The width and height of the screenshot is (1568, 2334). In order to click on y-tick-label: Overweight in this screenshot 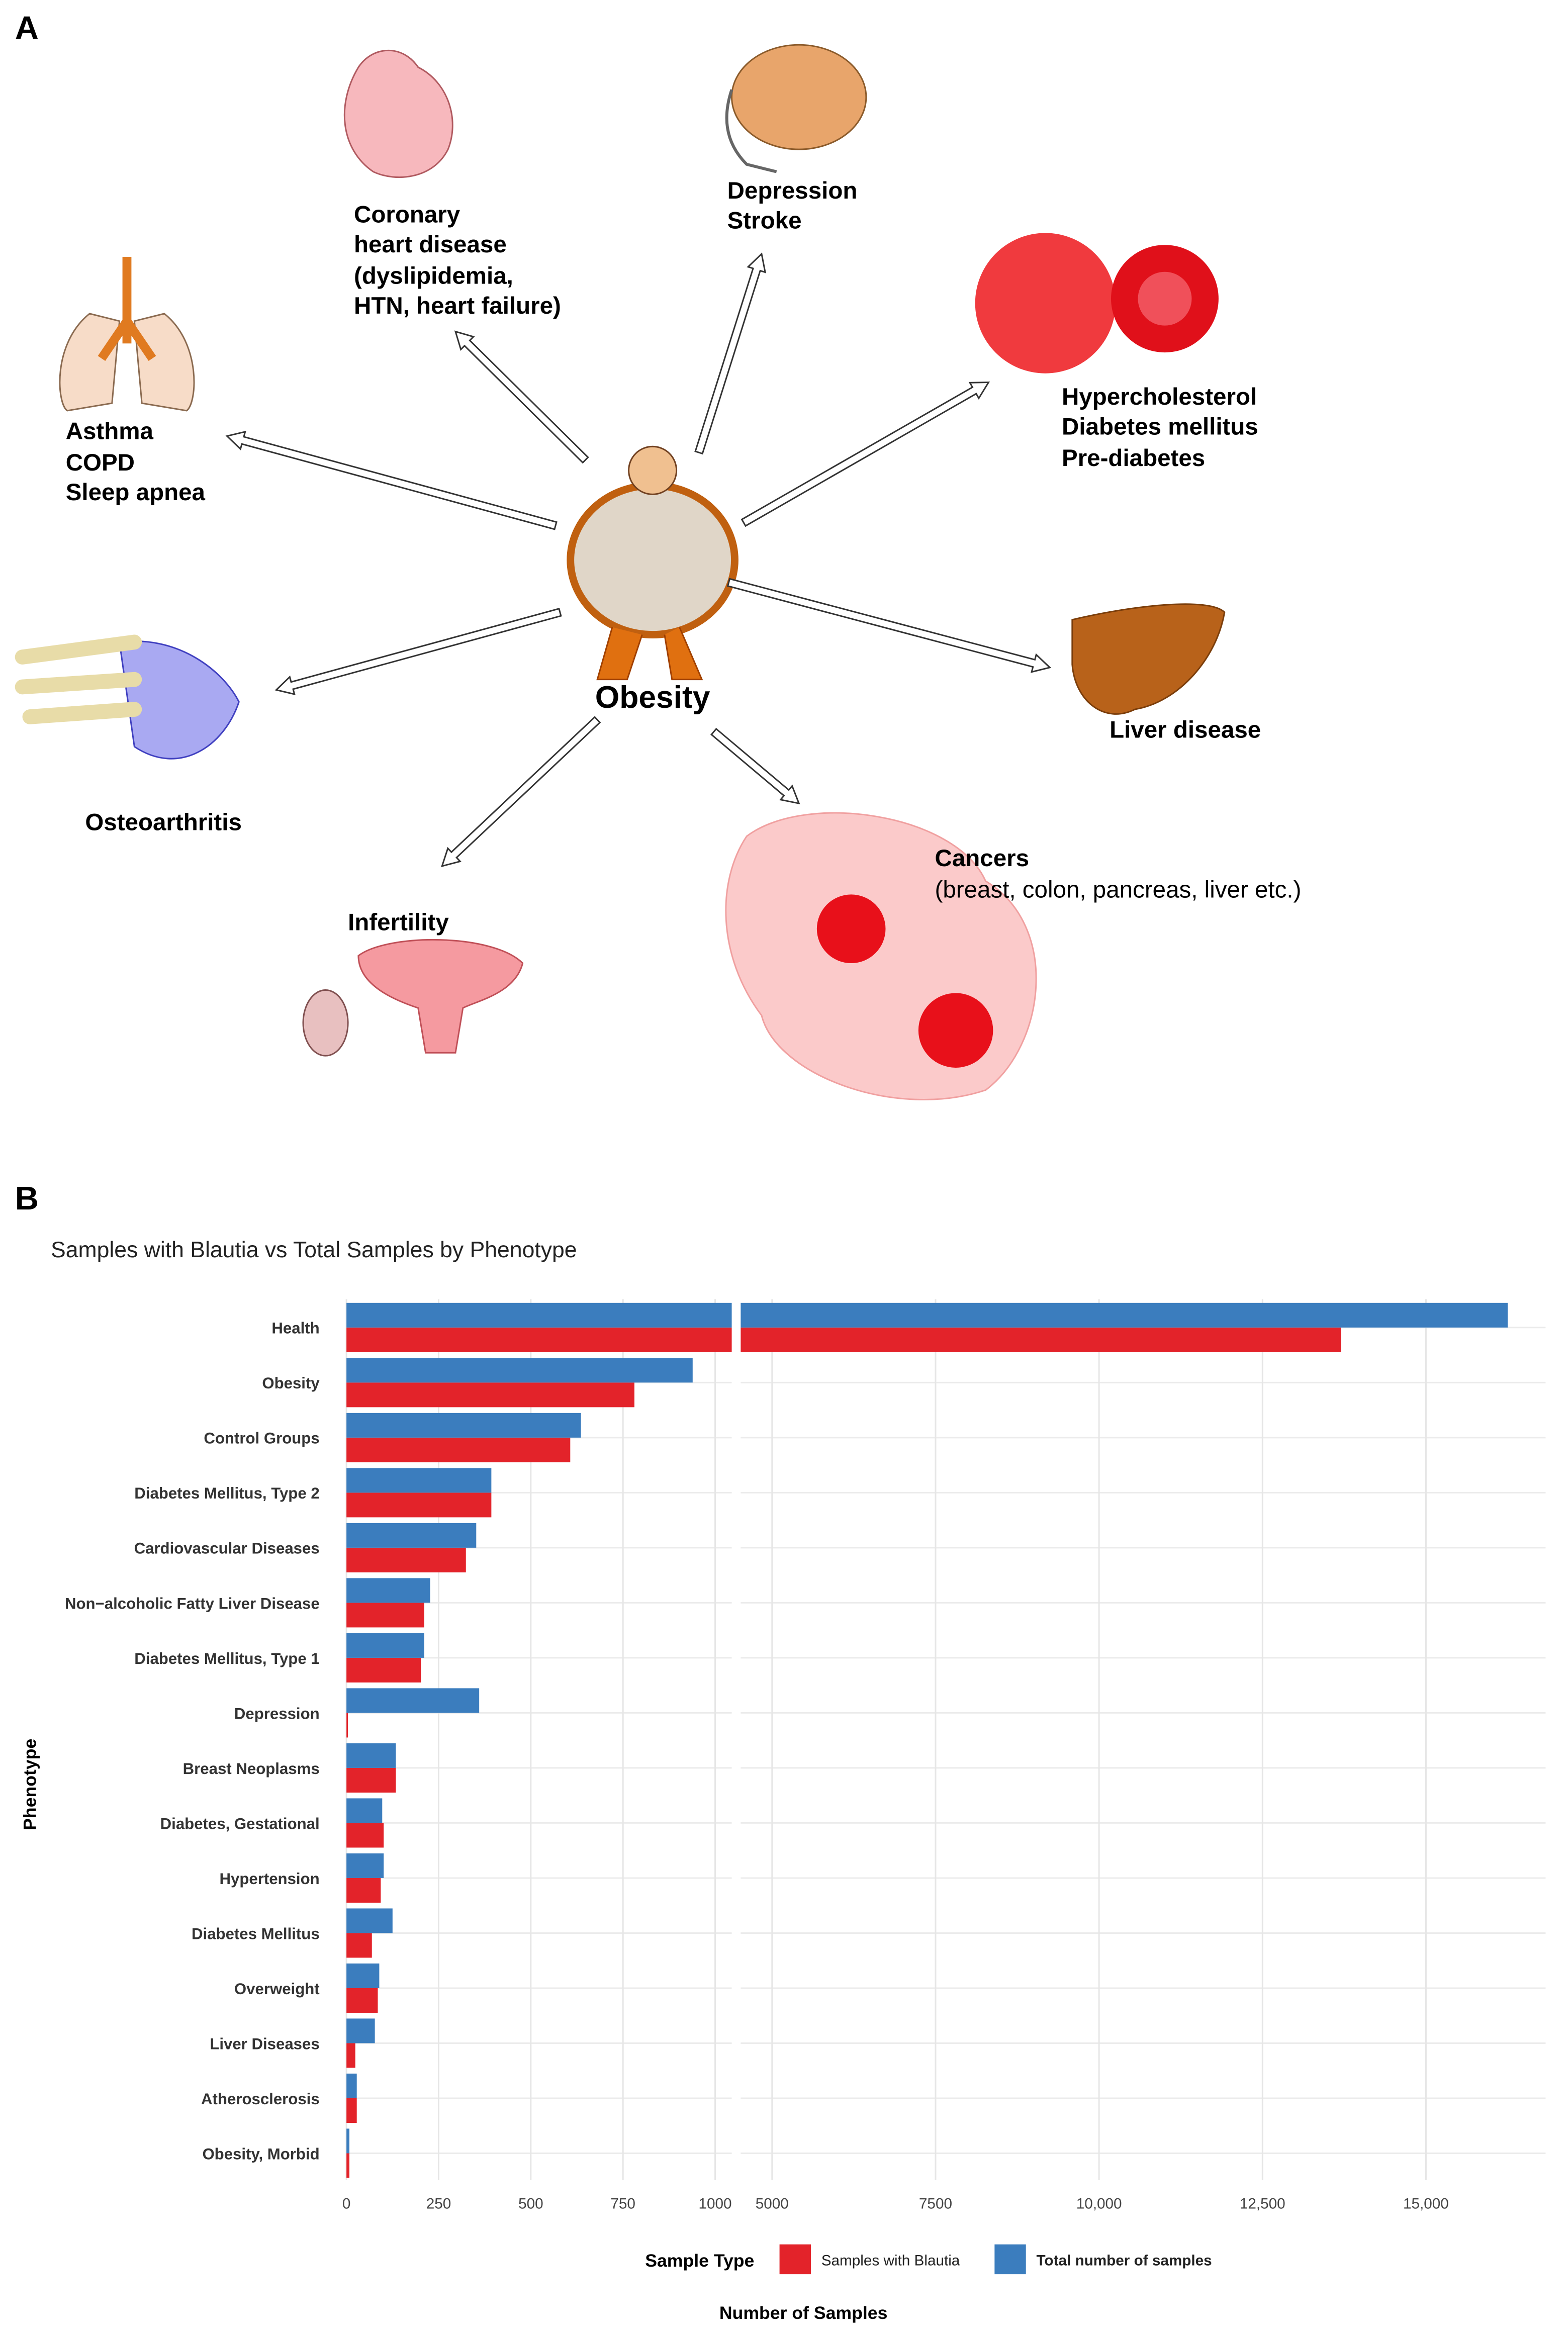, I will do `click(277, 1989)`.